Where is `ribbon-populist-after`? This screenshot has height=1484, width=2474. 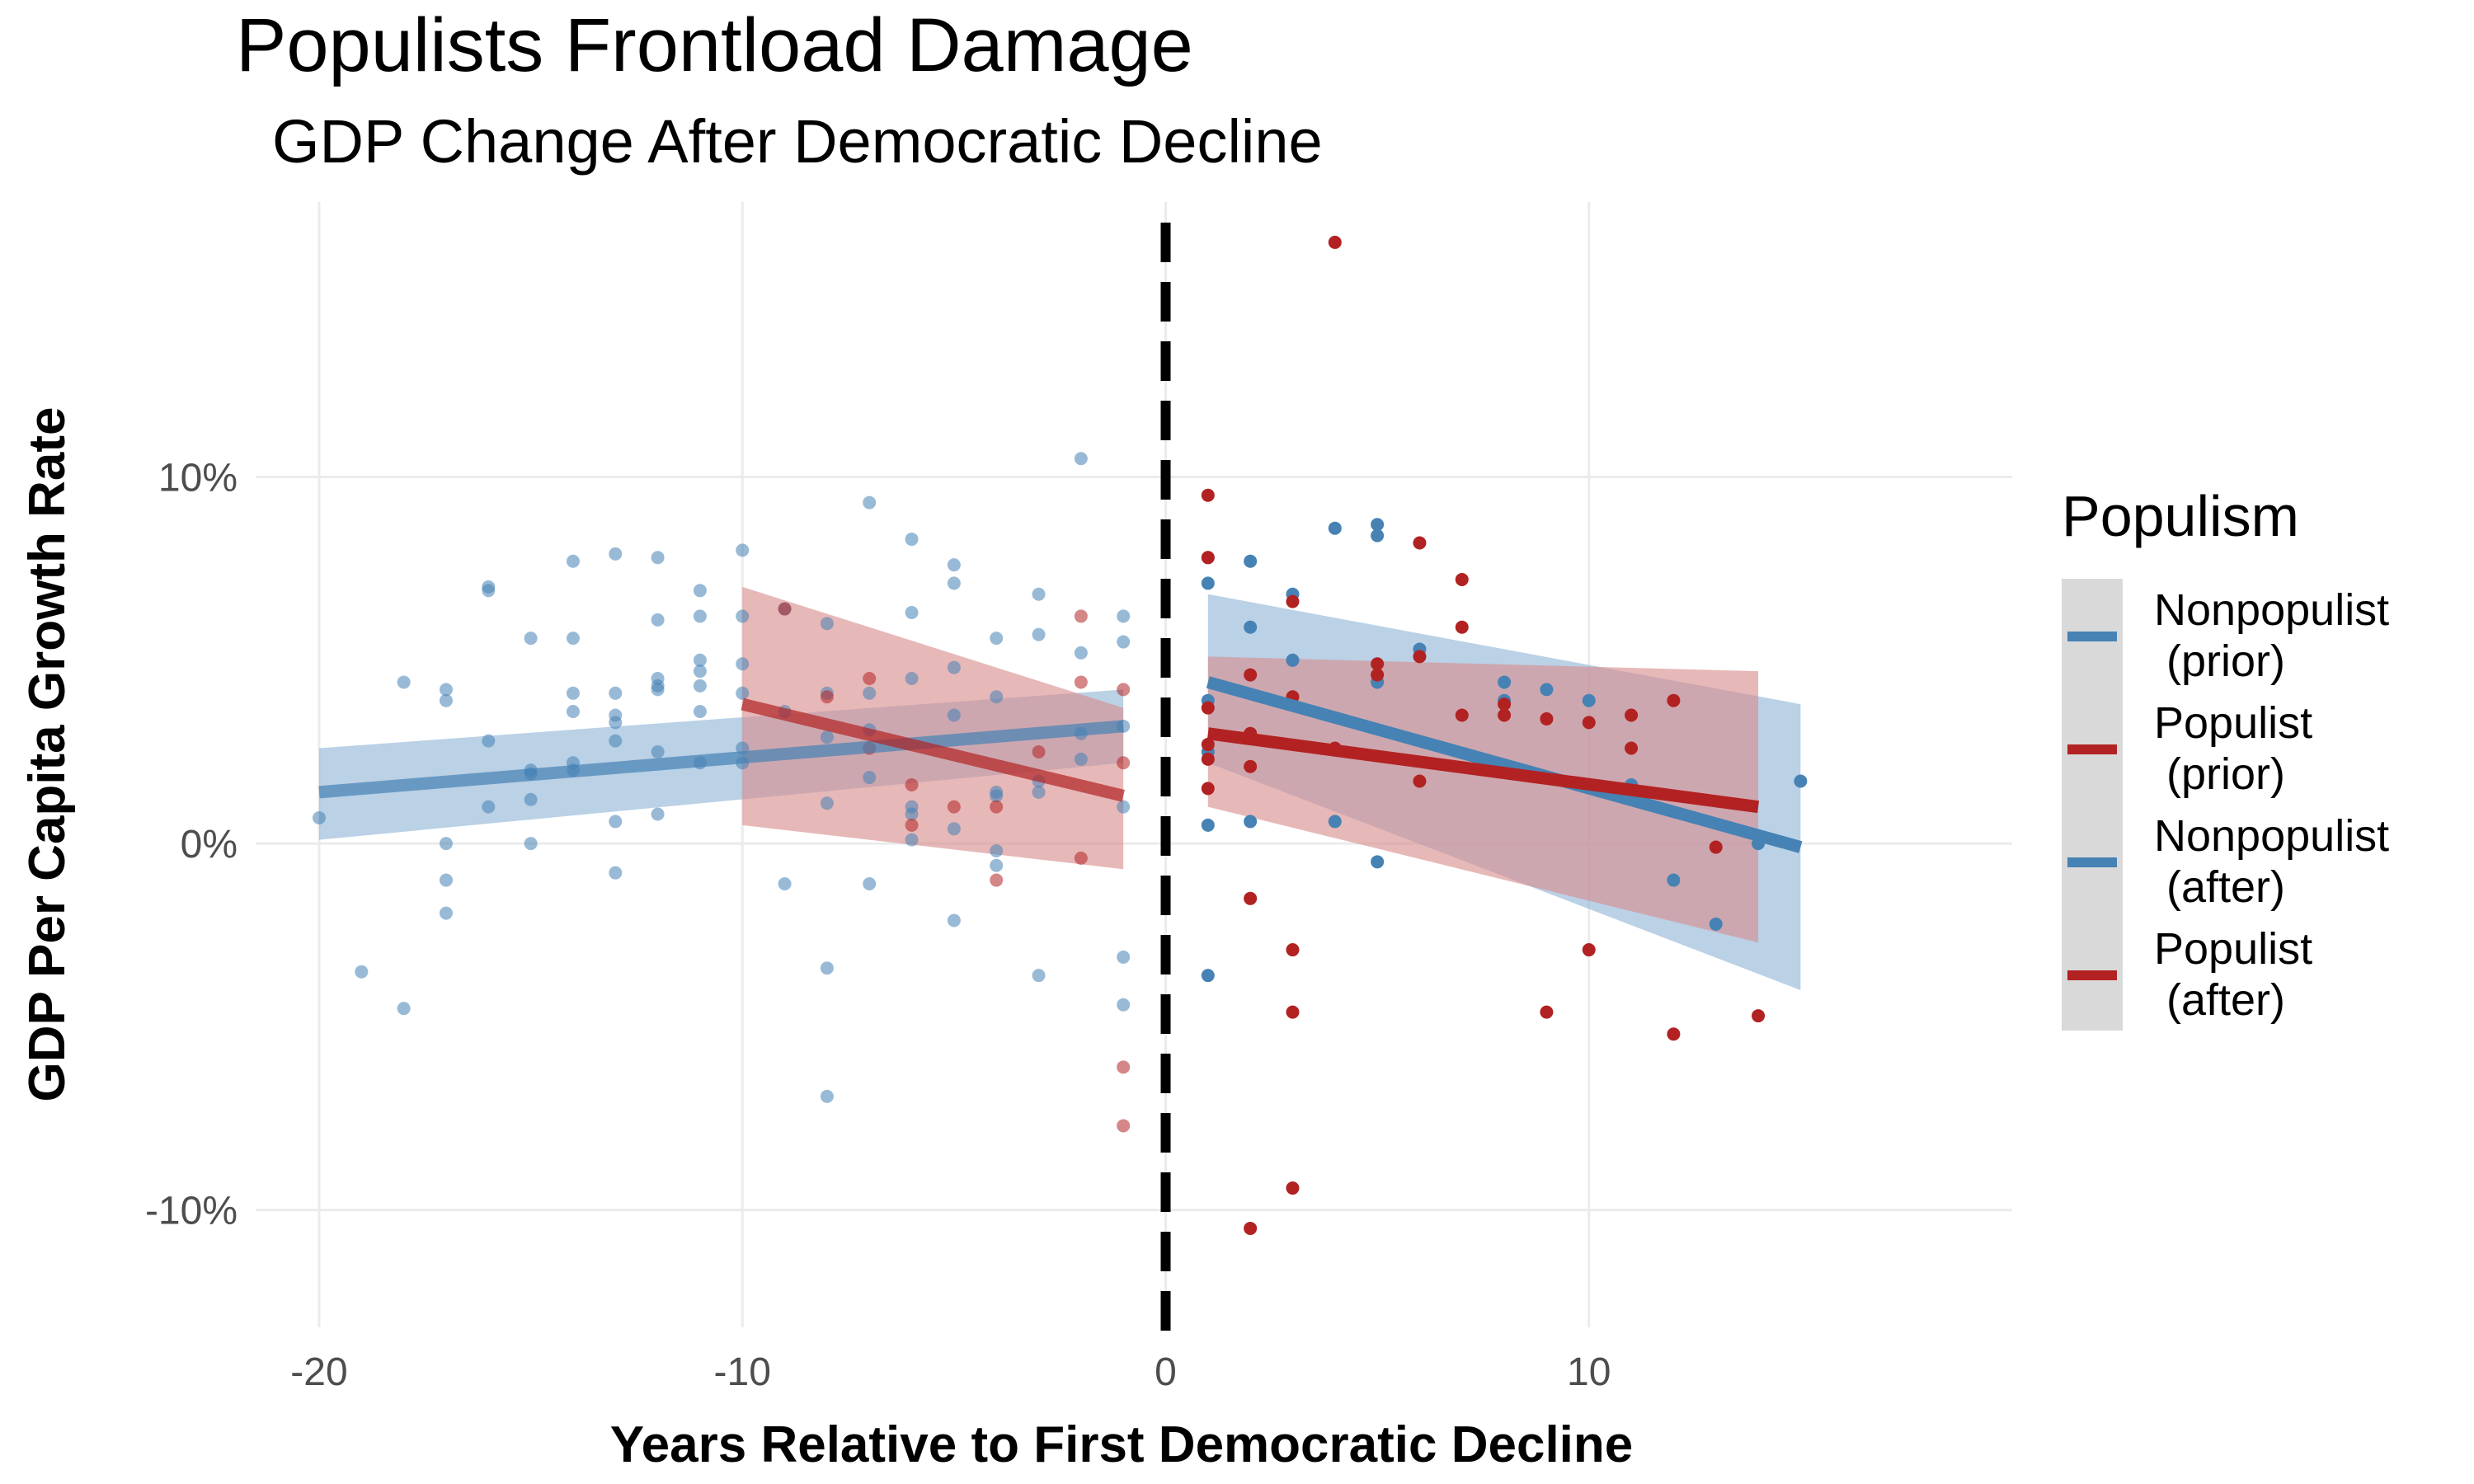 ribbon-populist-after is located at coordinates (1483, 799).